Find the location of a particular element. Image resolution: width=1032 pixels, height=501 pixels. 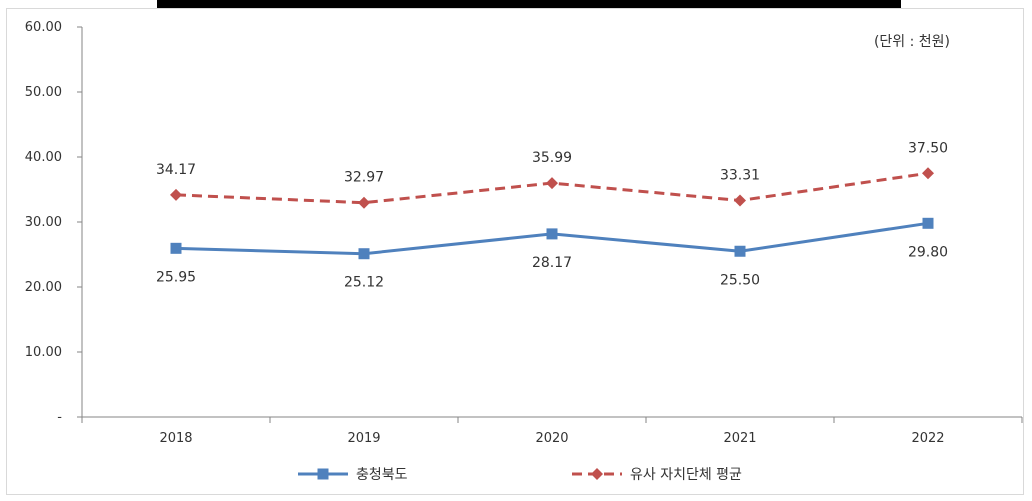

data-label: 25.95 is located at coordinates (176, 277).